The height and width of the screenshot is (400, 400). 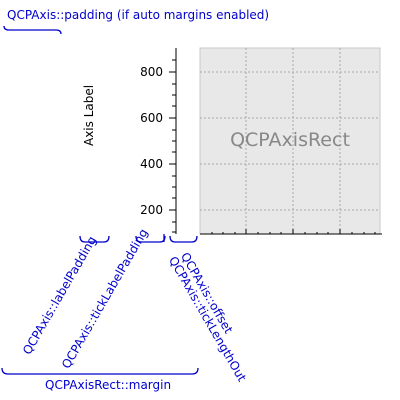 What do you see at coordinates (100, 371) in the screenshot?
I see `margin-bracket` at bounding box center [100, 371].